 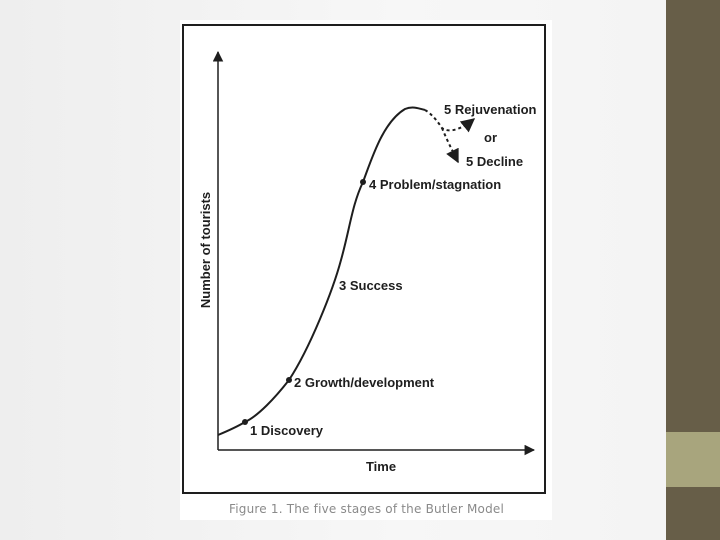 What do you see at coordinates (245, 422) in the screenshot?
I see `stage-1-point` at bounding box center [245, 422].